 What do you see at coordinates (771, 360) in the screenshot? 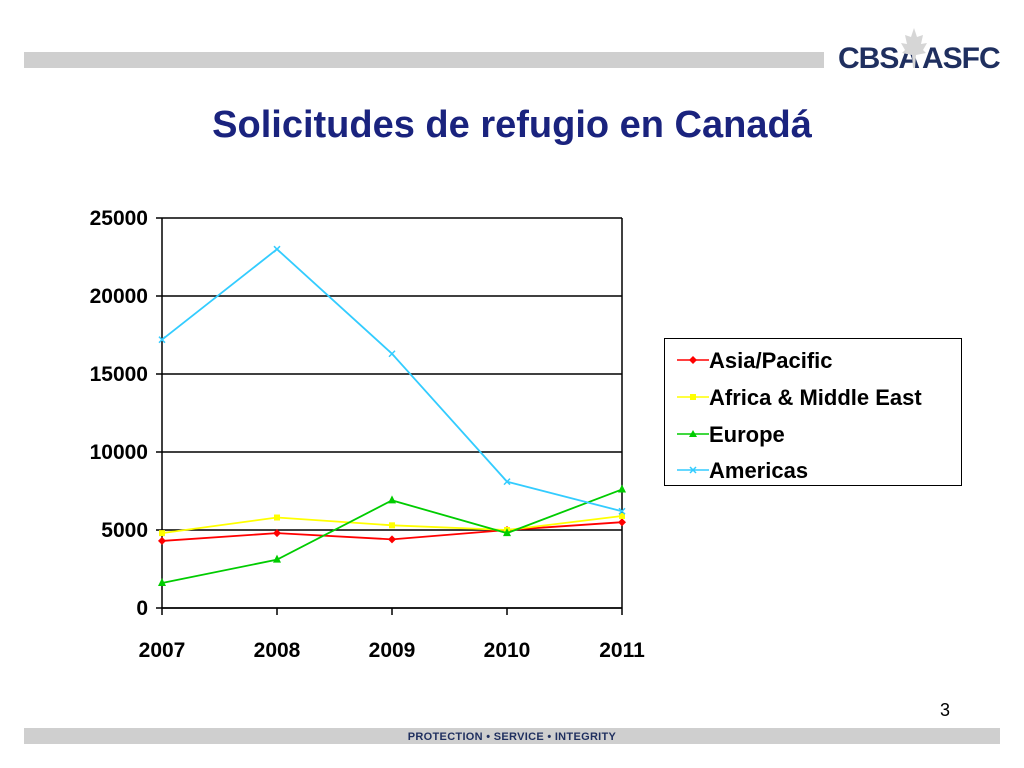
I see `legend-label: Asia/Pacific` at bounding box center [771, 360].